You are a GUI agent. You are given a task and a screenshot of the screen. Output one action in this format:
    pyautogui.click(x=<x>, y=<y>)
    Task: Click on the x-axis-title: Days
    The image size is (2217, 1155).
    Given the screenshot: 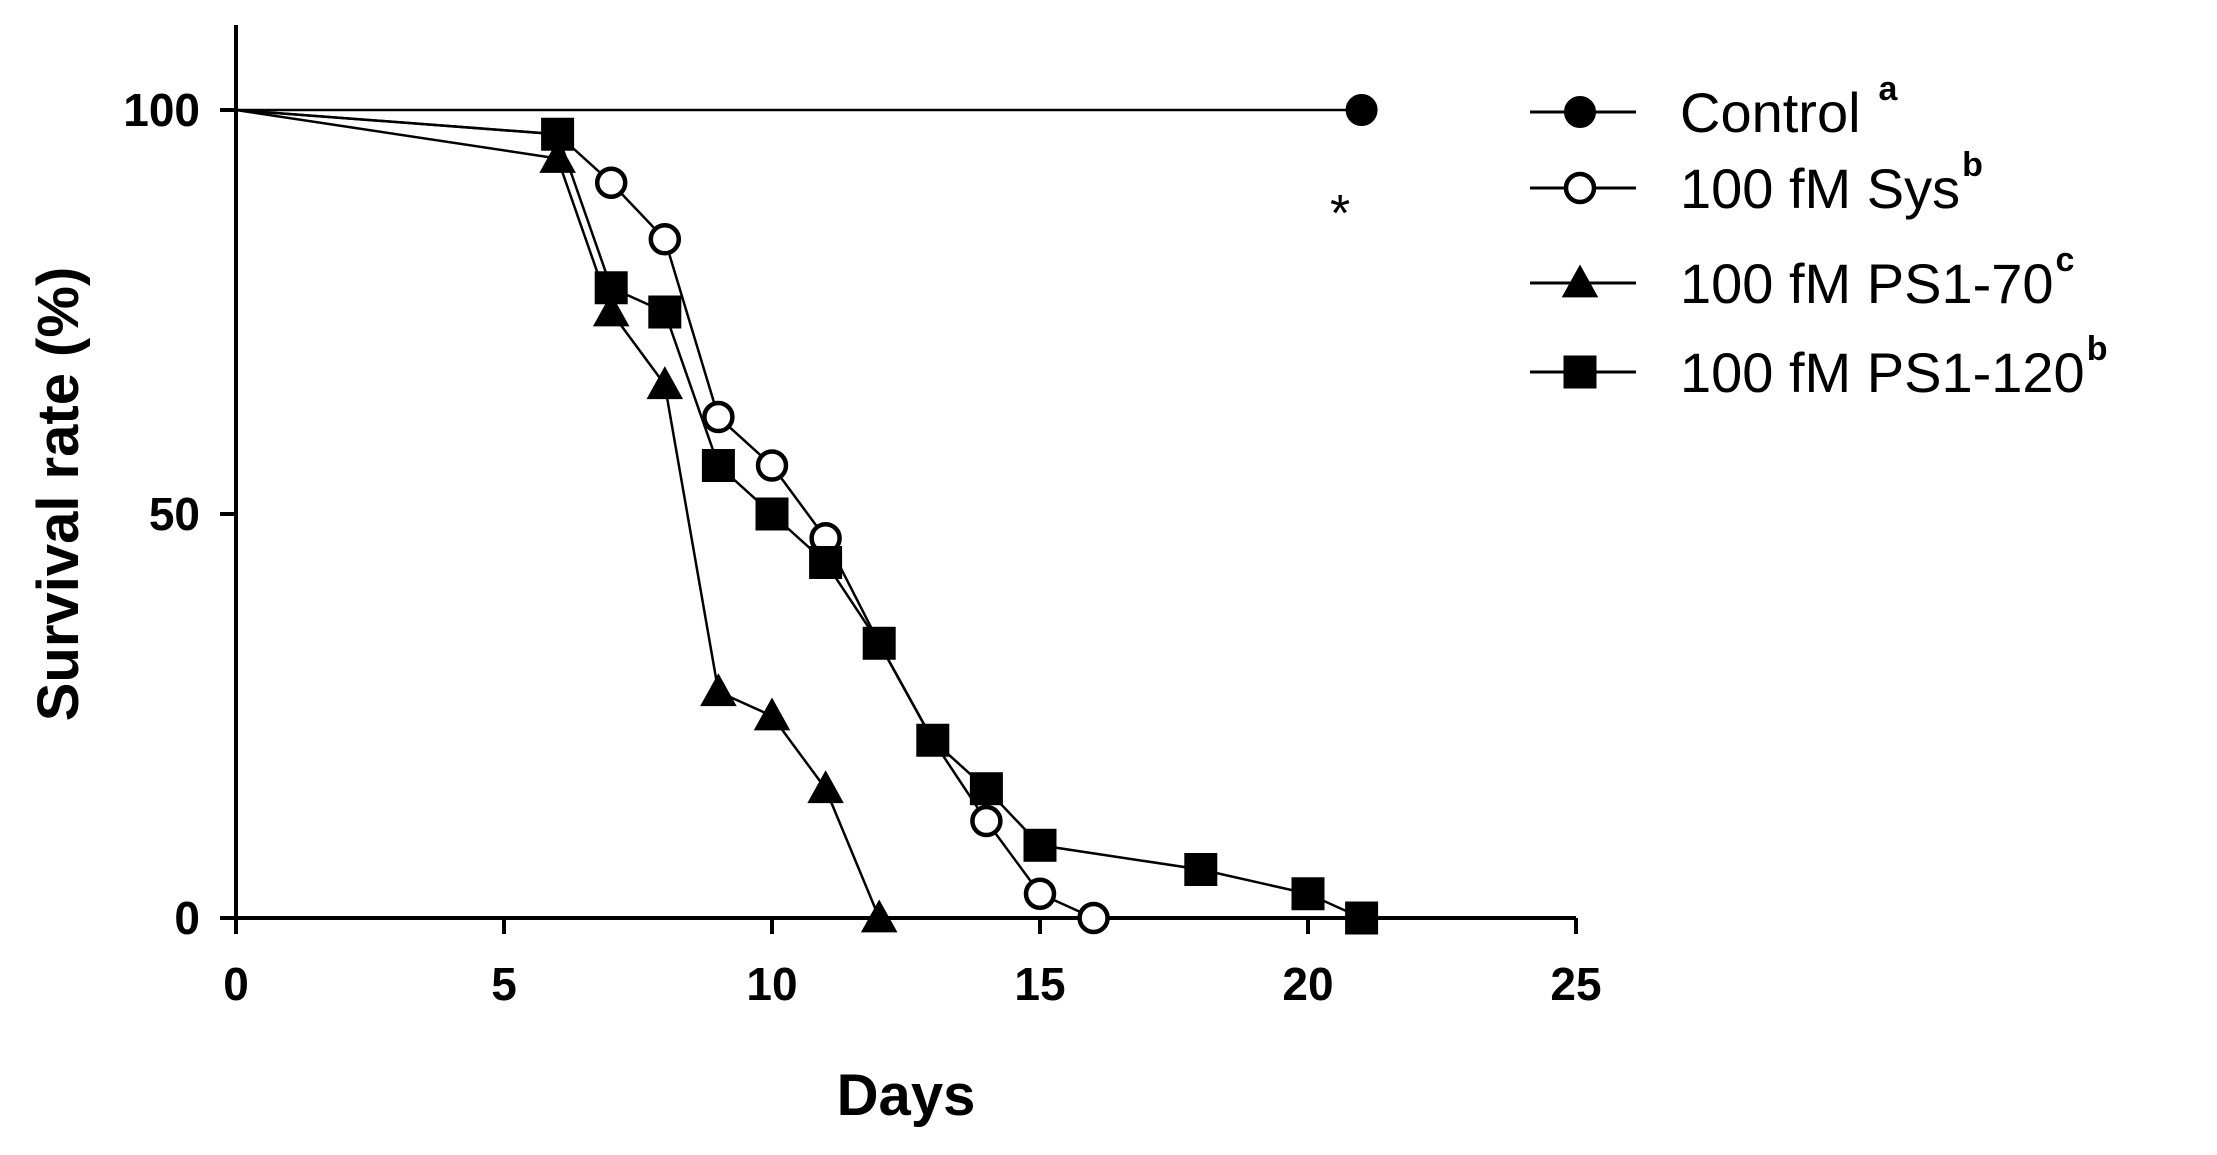 What is the action you would take?
    pyautogui.click(x=906, y=1095)
    